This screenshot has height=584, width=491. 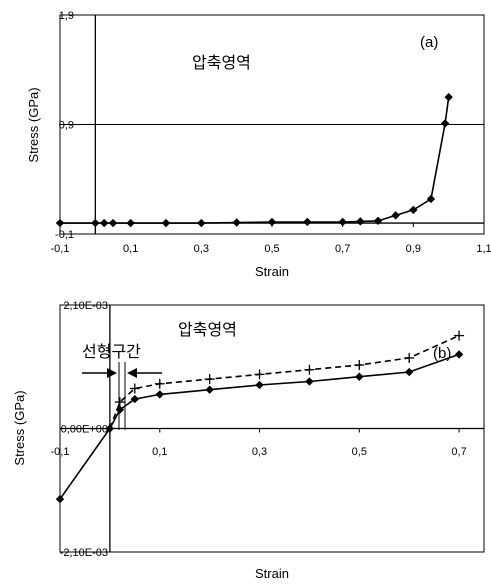 I want to click on x-tick-label-b-4: 0,7, so click(x=458, y=452).